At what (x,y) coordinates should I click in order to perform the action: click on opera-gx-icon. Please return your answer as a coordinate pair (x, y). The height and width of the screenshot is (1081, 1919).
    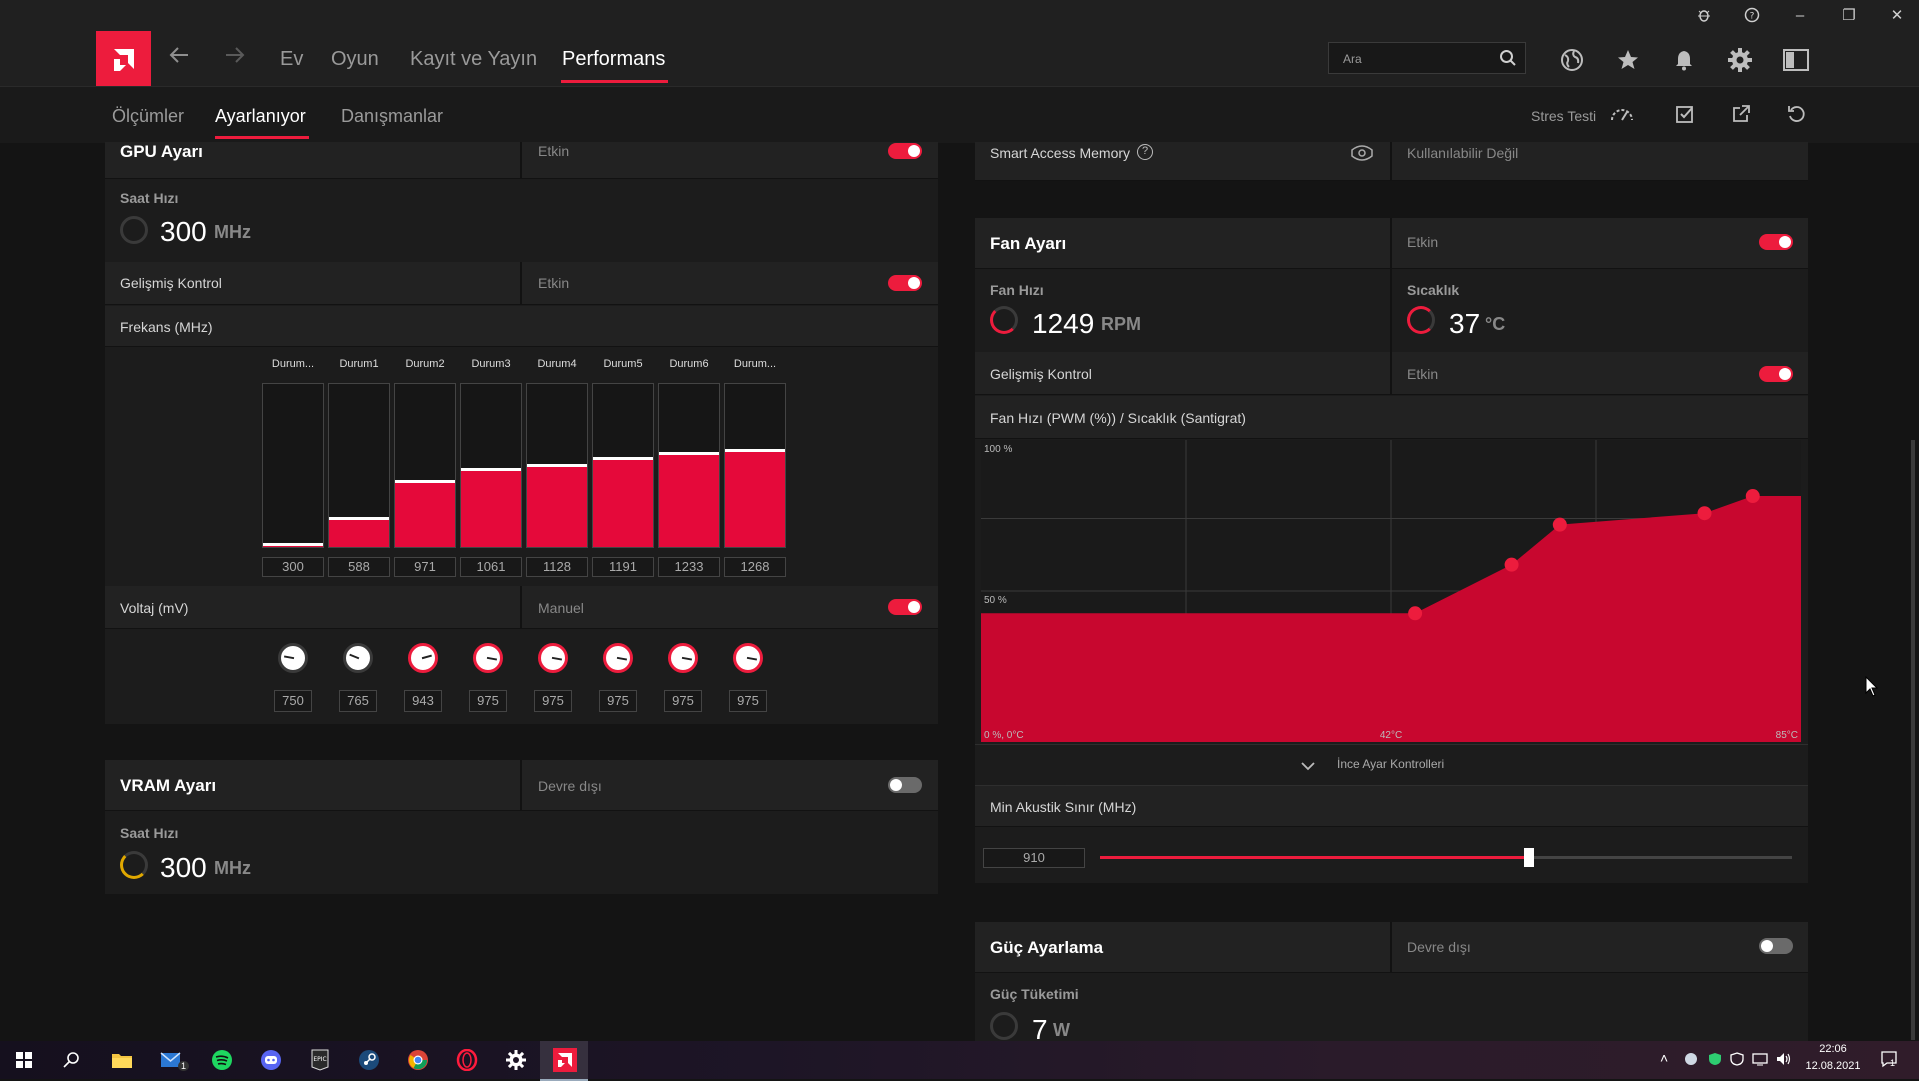
    Looking at the image, I should click on (467, 1060).